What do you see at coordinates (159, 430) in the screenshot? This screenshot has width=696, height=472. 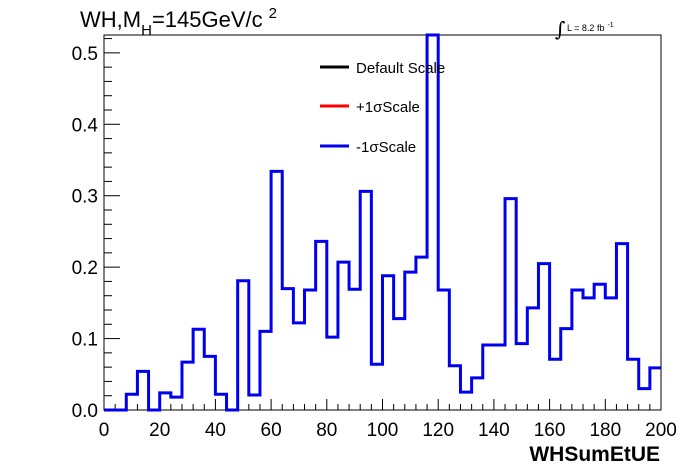 I see `x-tick-label: 20` at bounding box center [159, 430].